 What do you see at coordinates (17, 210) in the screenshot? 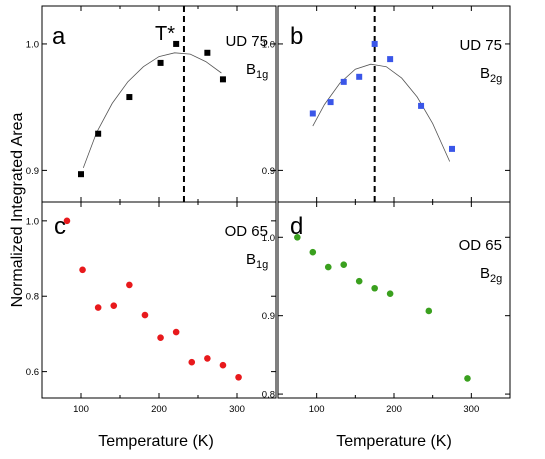
I see `y-axis-label: Normalized Integrated Area` at bounding box center [17, 210].